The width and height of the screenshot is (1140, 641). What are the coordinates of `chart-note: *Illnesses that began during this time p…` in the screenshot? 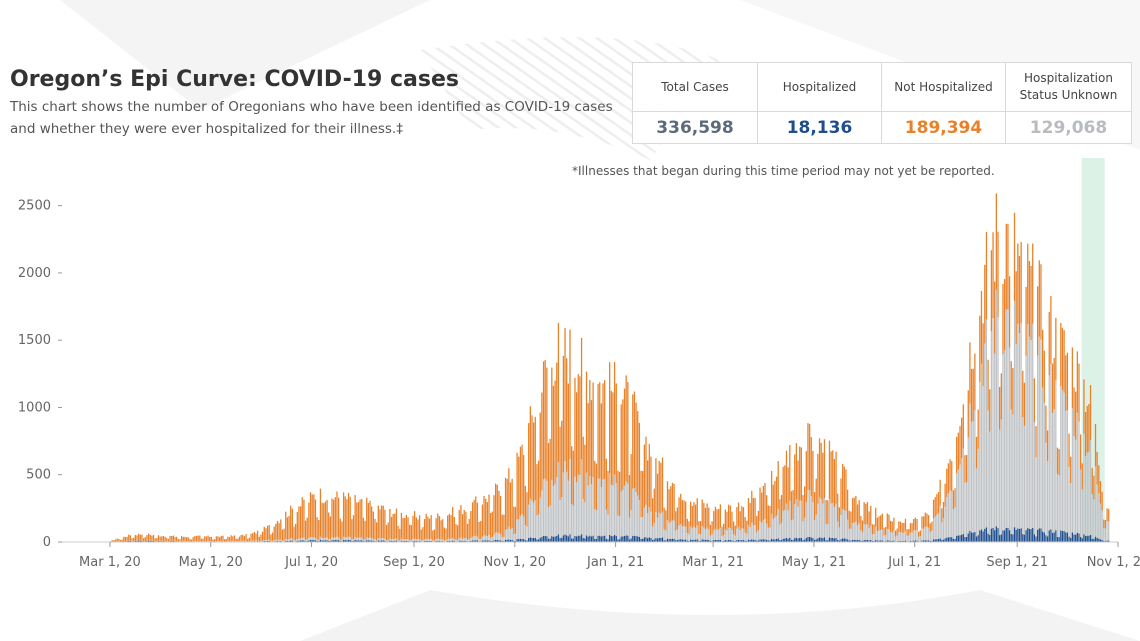 It's located at (783, 171).